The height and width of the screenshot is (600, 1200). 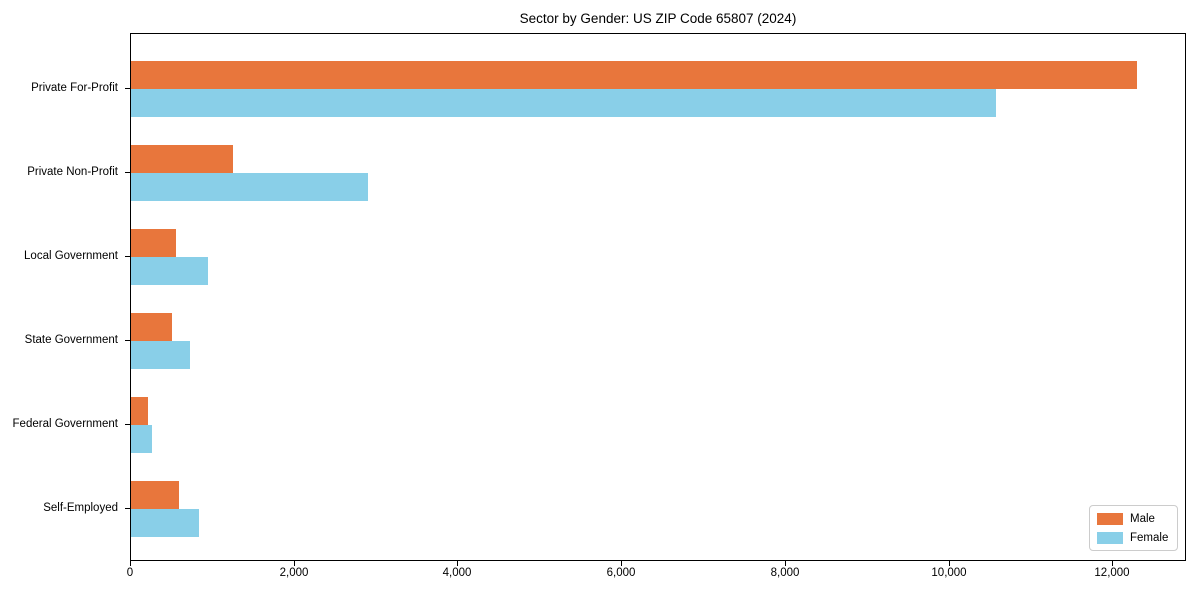 What do you see at coordinates (155, 495) in the screenshot?
I see `bar-male-self-employed` at bounding box center [155, 495].